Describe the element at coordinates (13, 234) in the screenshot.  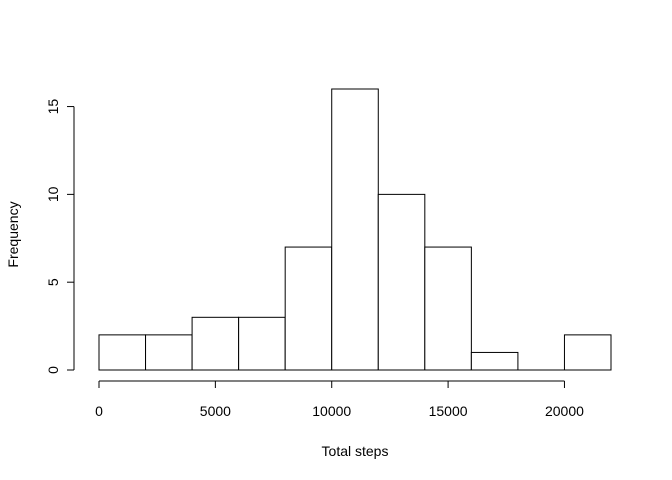
I see `y-axis-title: Frequency` at that location.